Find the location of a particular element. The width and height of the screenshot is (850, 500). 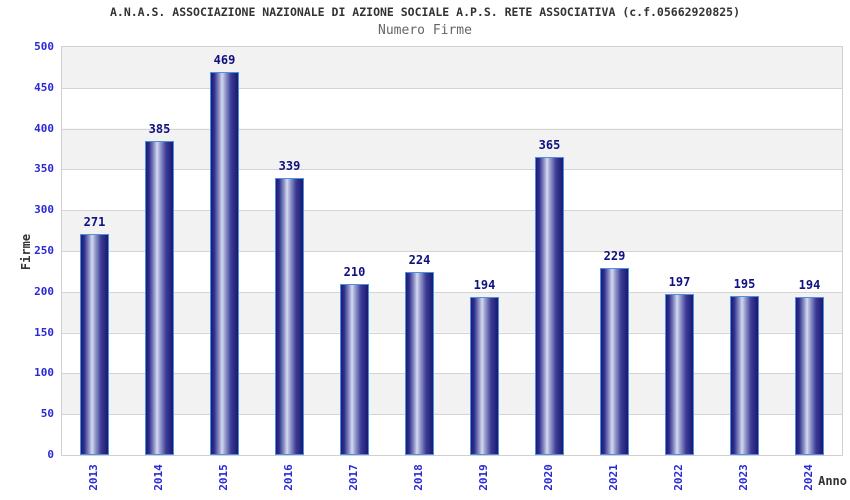

xtick-label-2017: 2017 is located at coordinates (353, 477).